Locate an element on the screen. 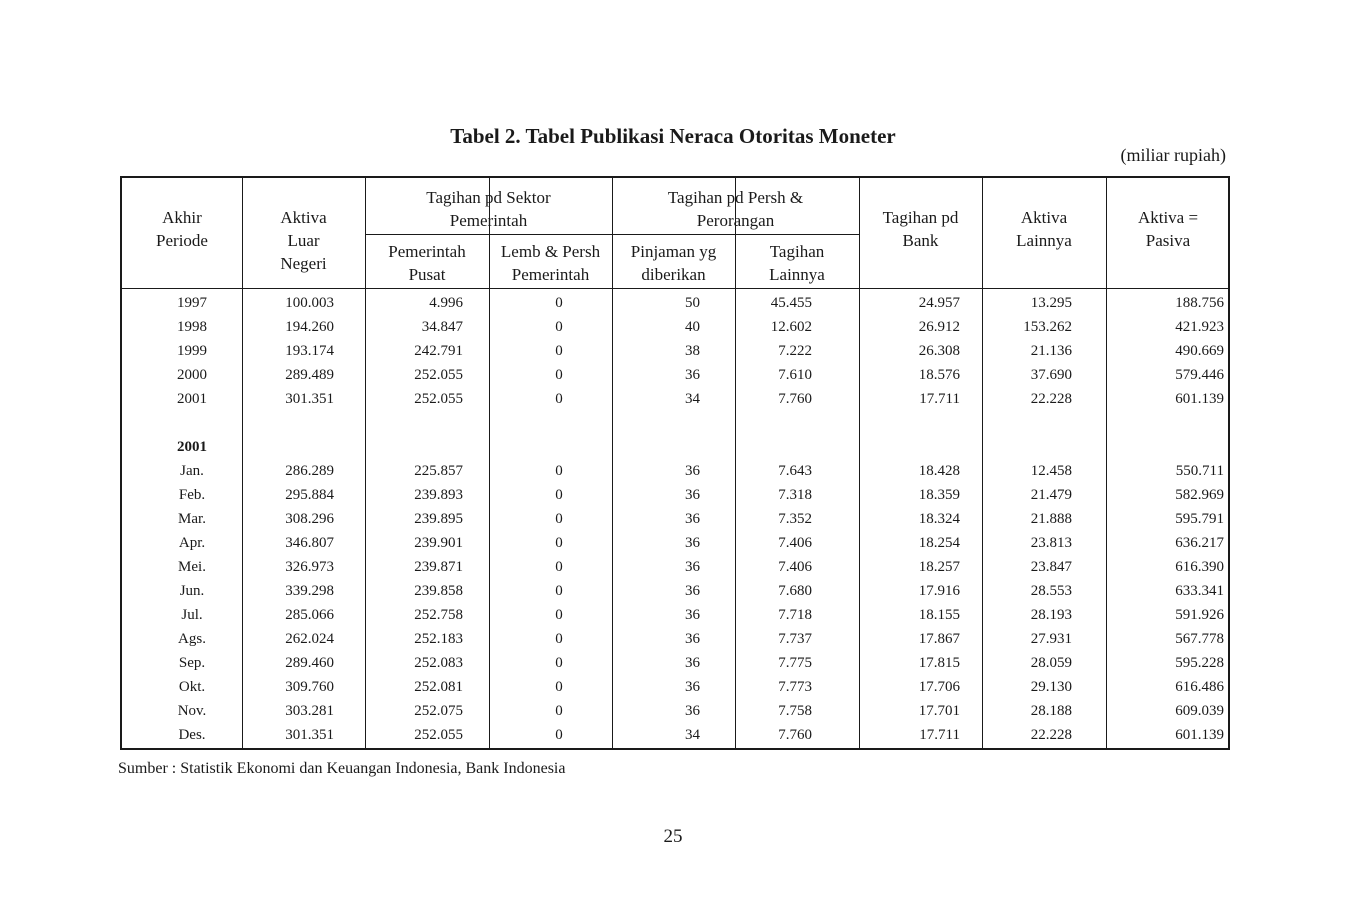 Image resolution: width=1346 pixels, height=898 pixels. aktiva-pasiva-cell: 636.217 is located at coordinates (1199, 543).